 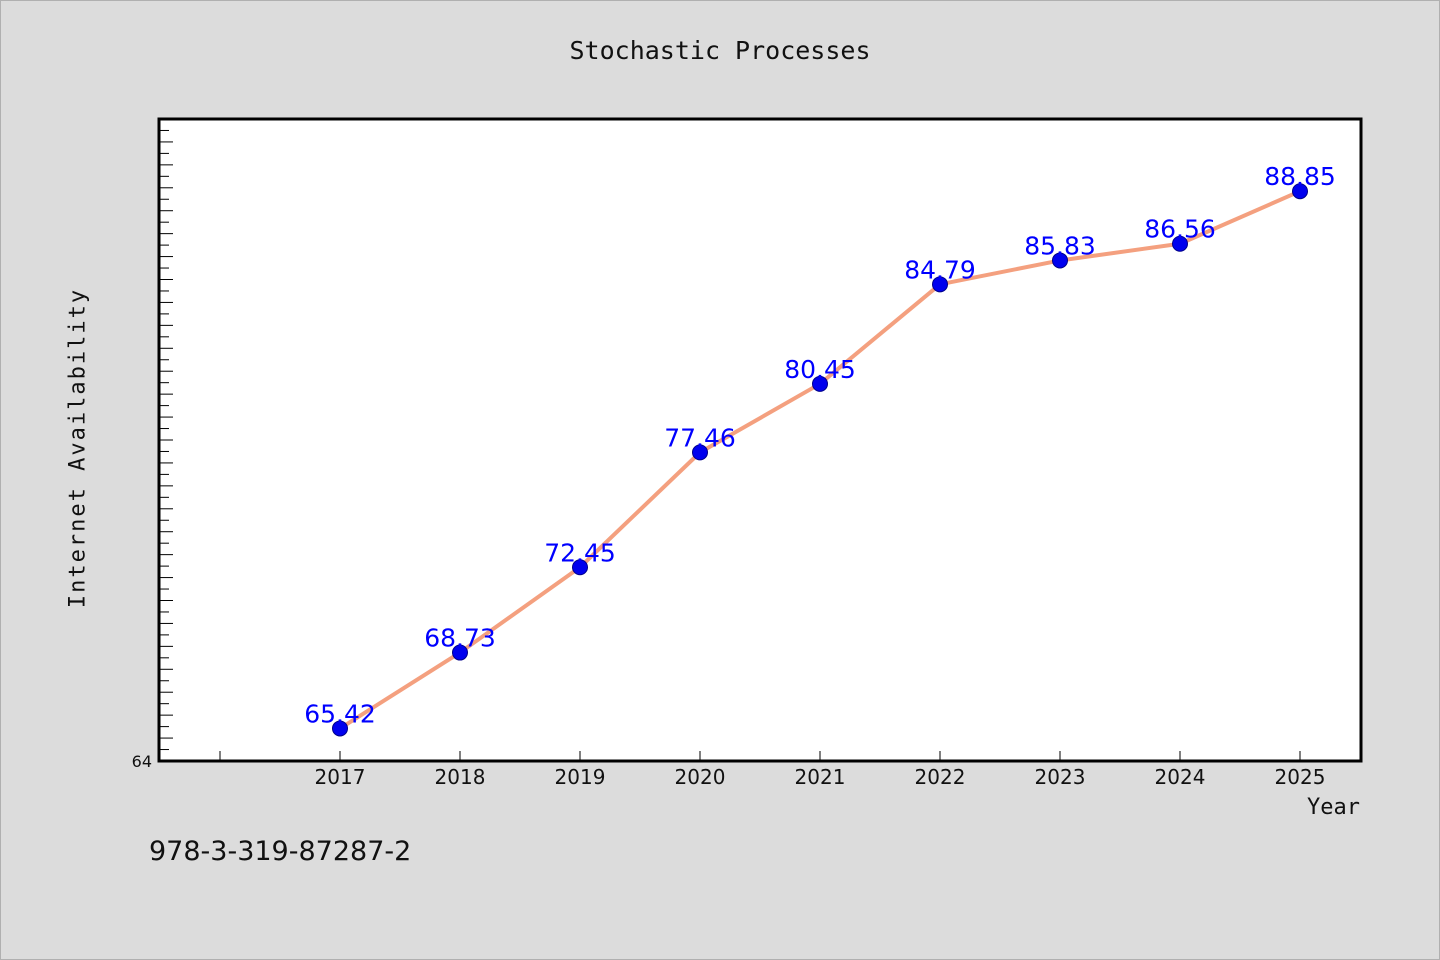 I want to click on x-axis-label: Year, so click(x=1333, y=807).